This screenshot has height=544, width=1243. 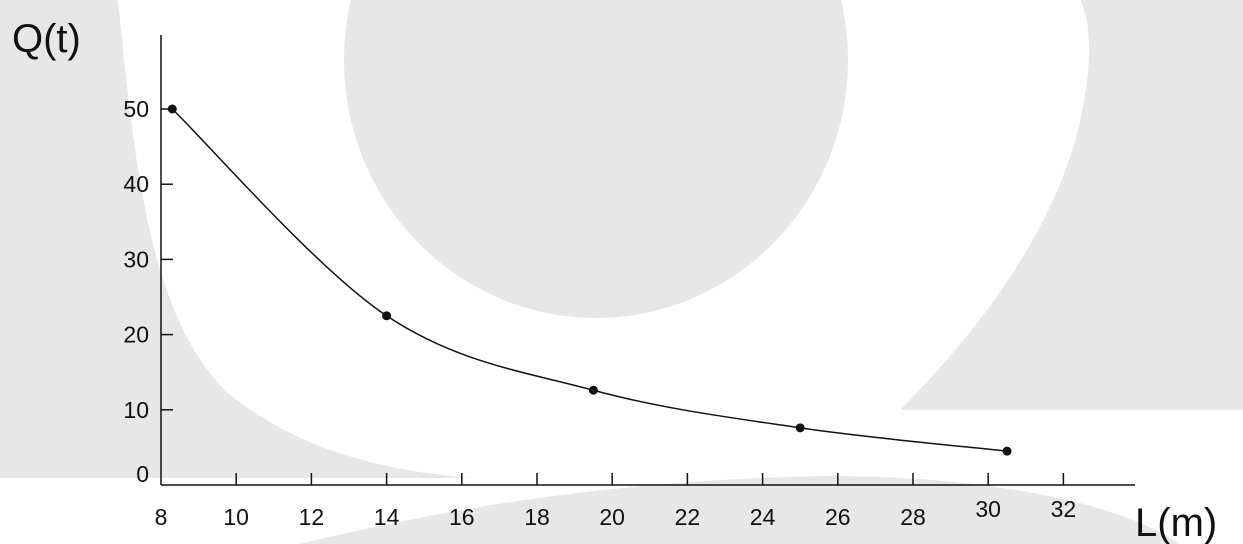 I want to click on y-tick-label: 30, so click(x=136, y=259).